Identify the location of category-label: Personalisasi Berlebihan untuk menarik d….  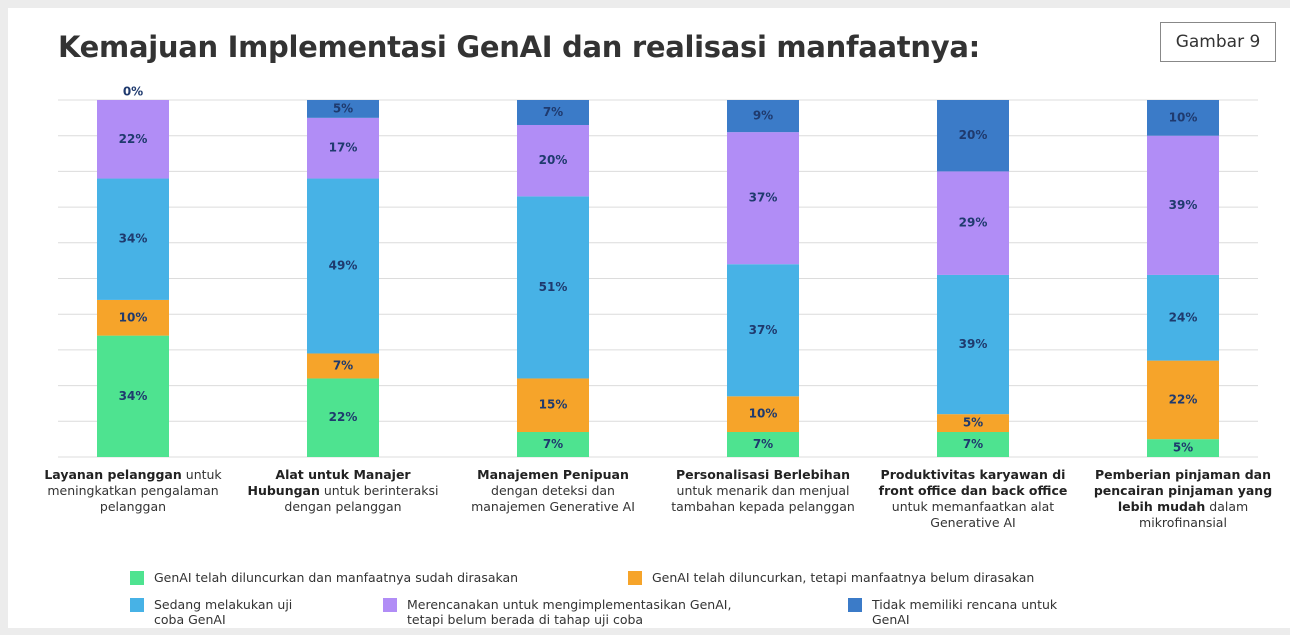
(763, 491).